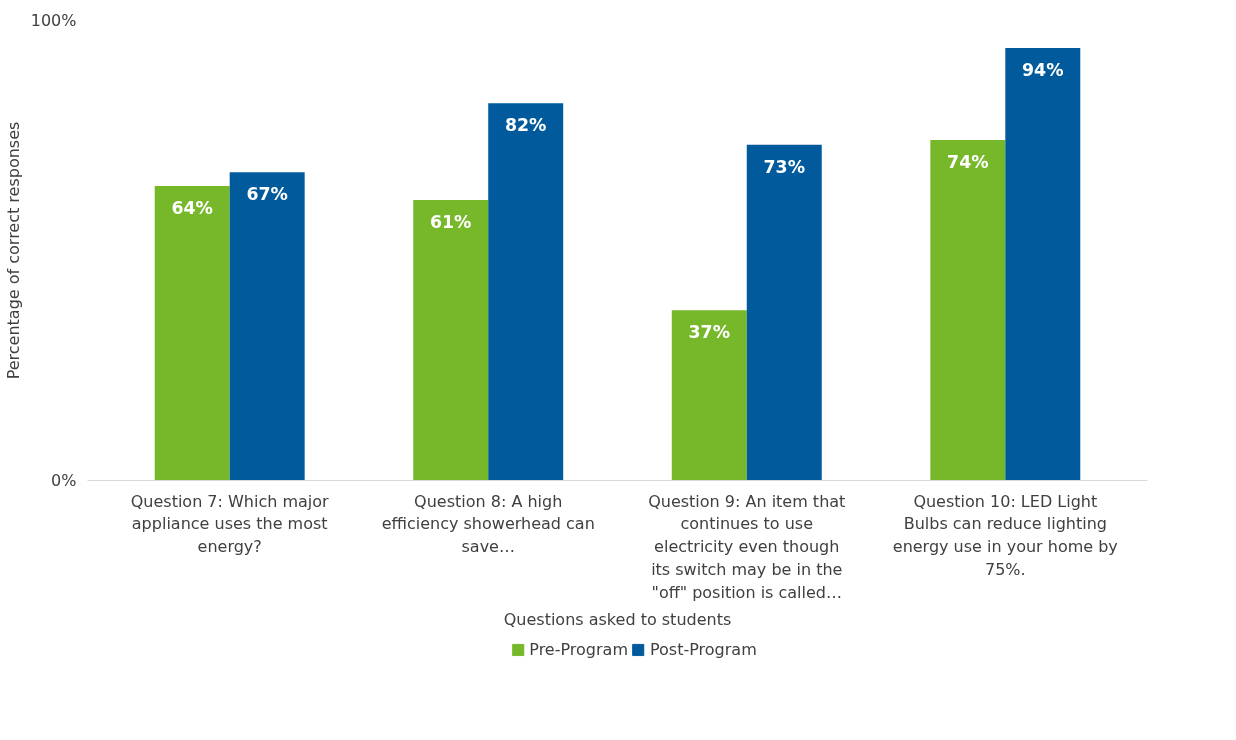 The image size is (1236, 740). Describe the element at coordinates (64, 480) in the screenshot. I see `y-tick-label: 0%` at that location.